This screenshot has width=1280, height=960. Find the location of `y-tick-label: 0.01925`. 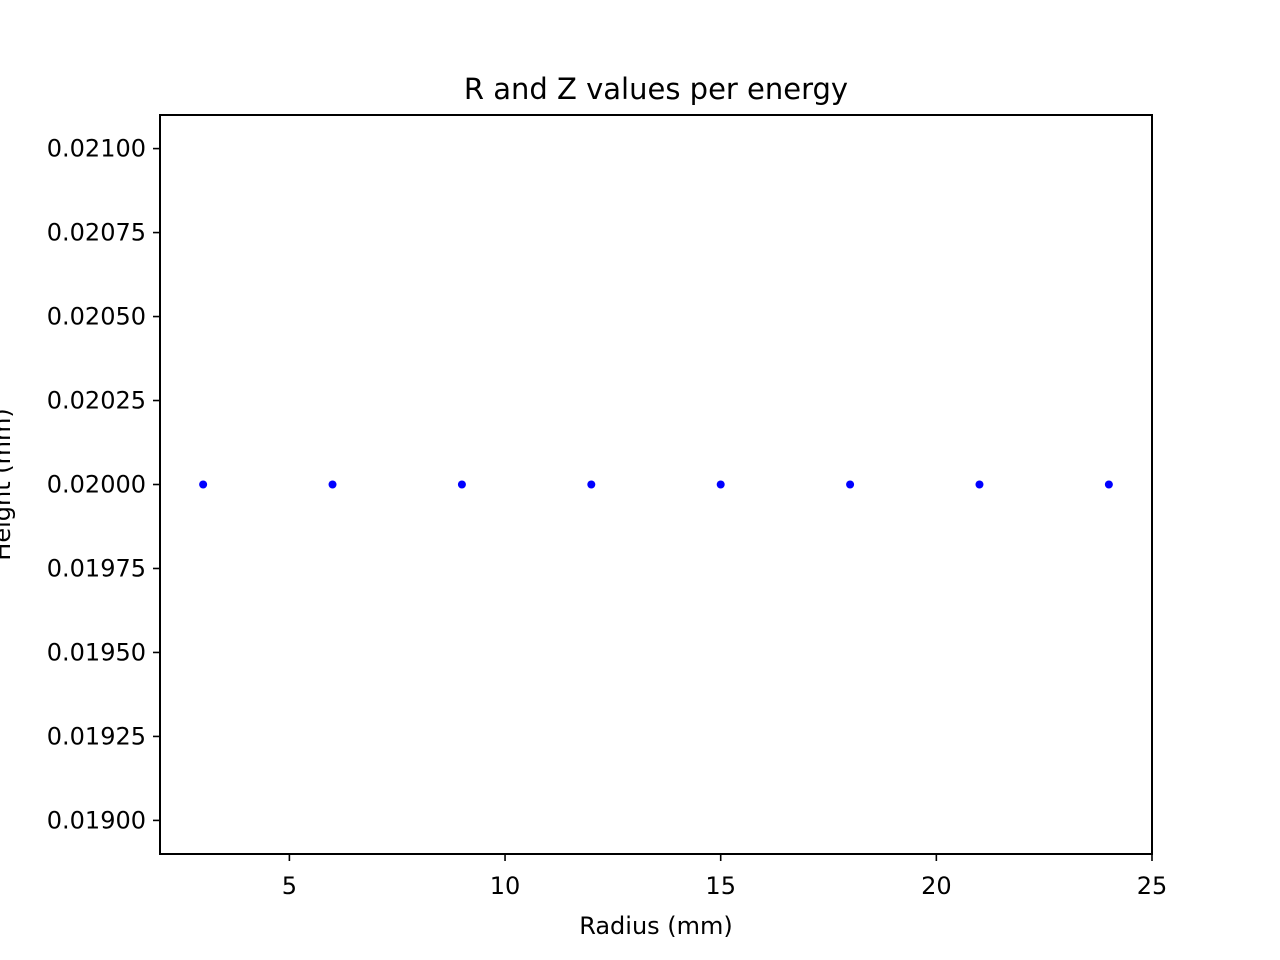

y-tick-label: 0.01925 is located at coordinates (96, 736).